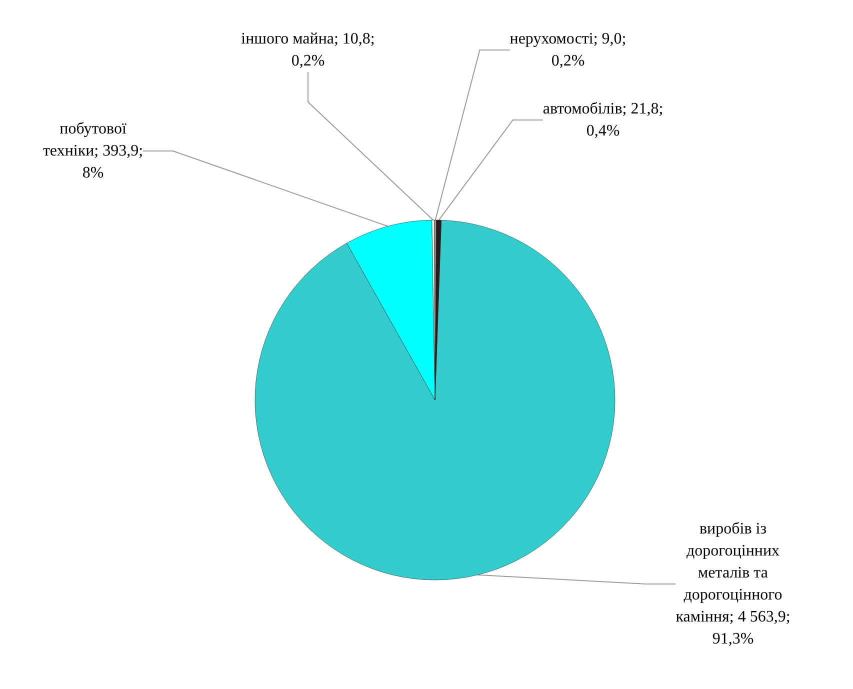 Image resolution: width=853 pixels, height=689 pixels. I want to click on slice-label: автомобілів; 21,8; 0,4%, so click(603, 120).